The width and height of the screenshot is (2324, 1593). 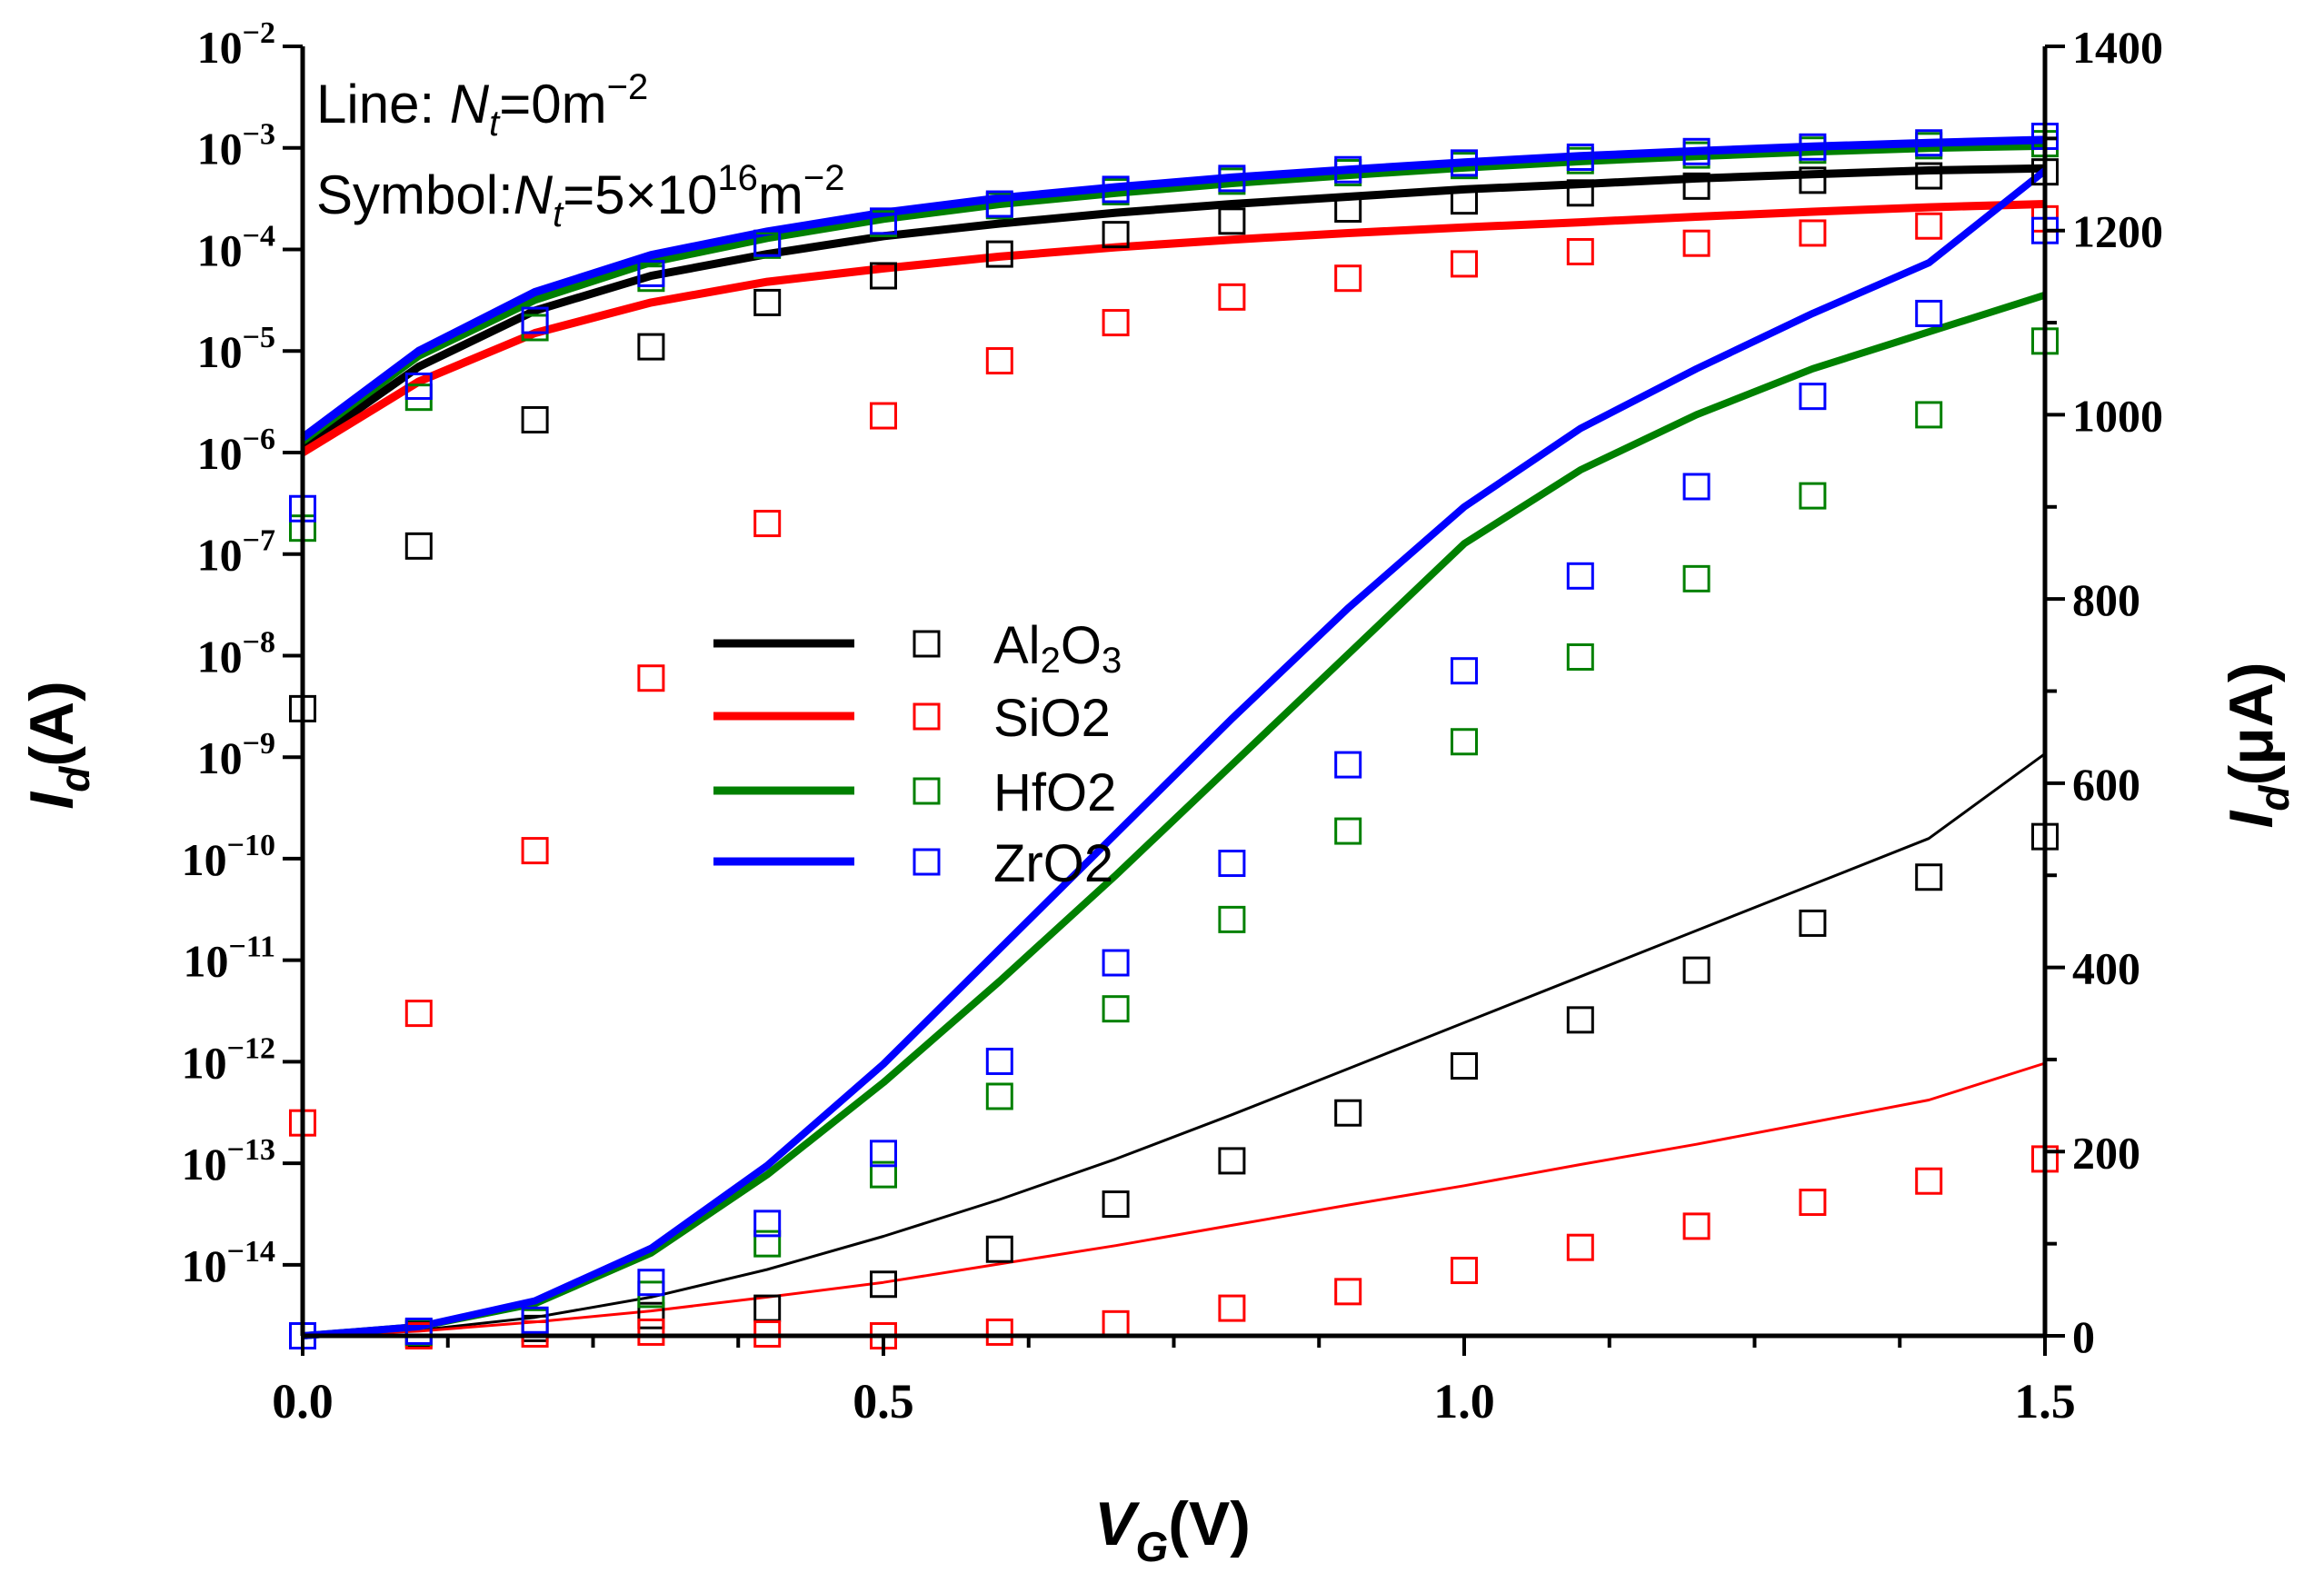 I want to click on y-left-tick-label: 10⁻¹¹, so click(x=230, y=959).